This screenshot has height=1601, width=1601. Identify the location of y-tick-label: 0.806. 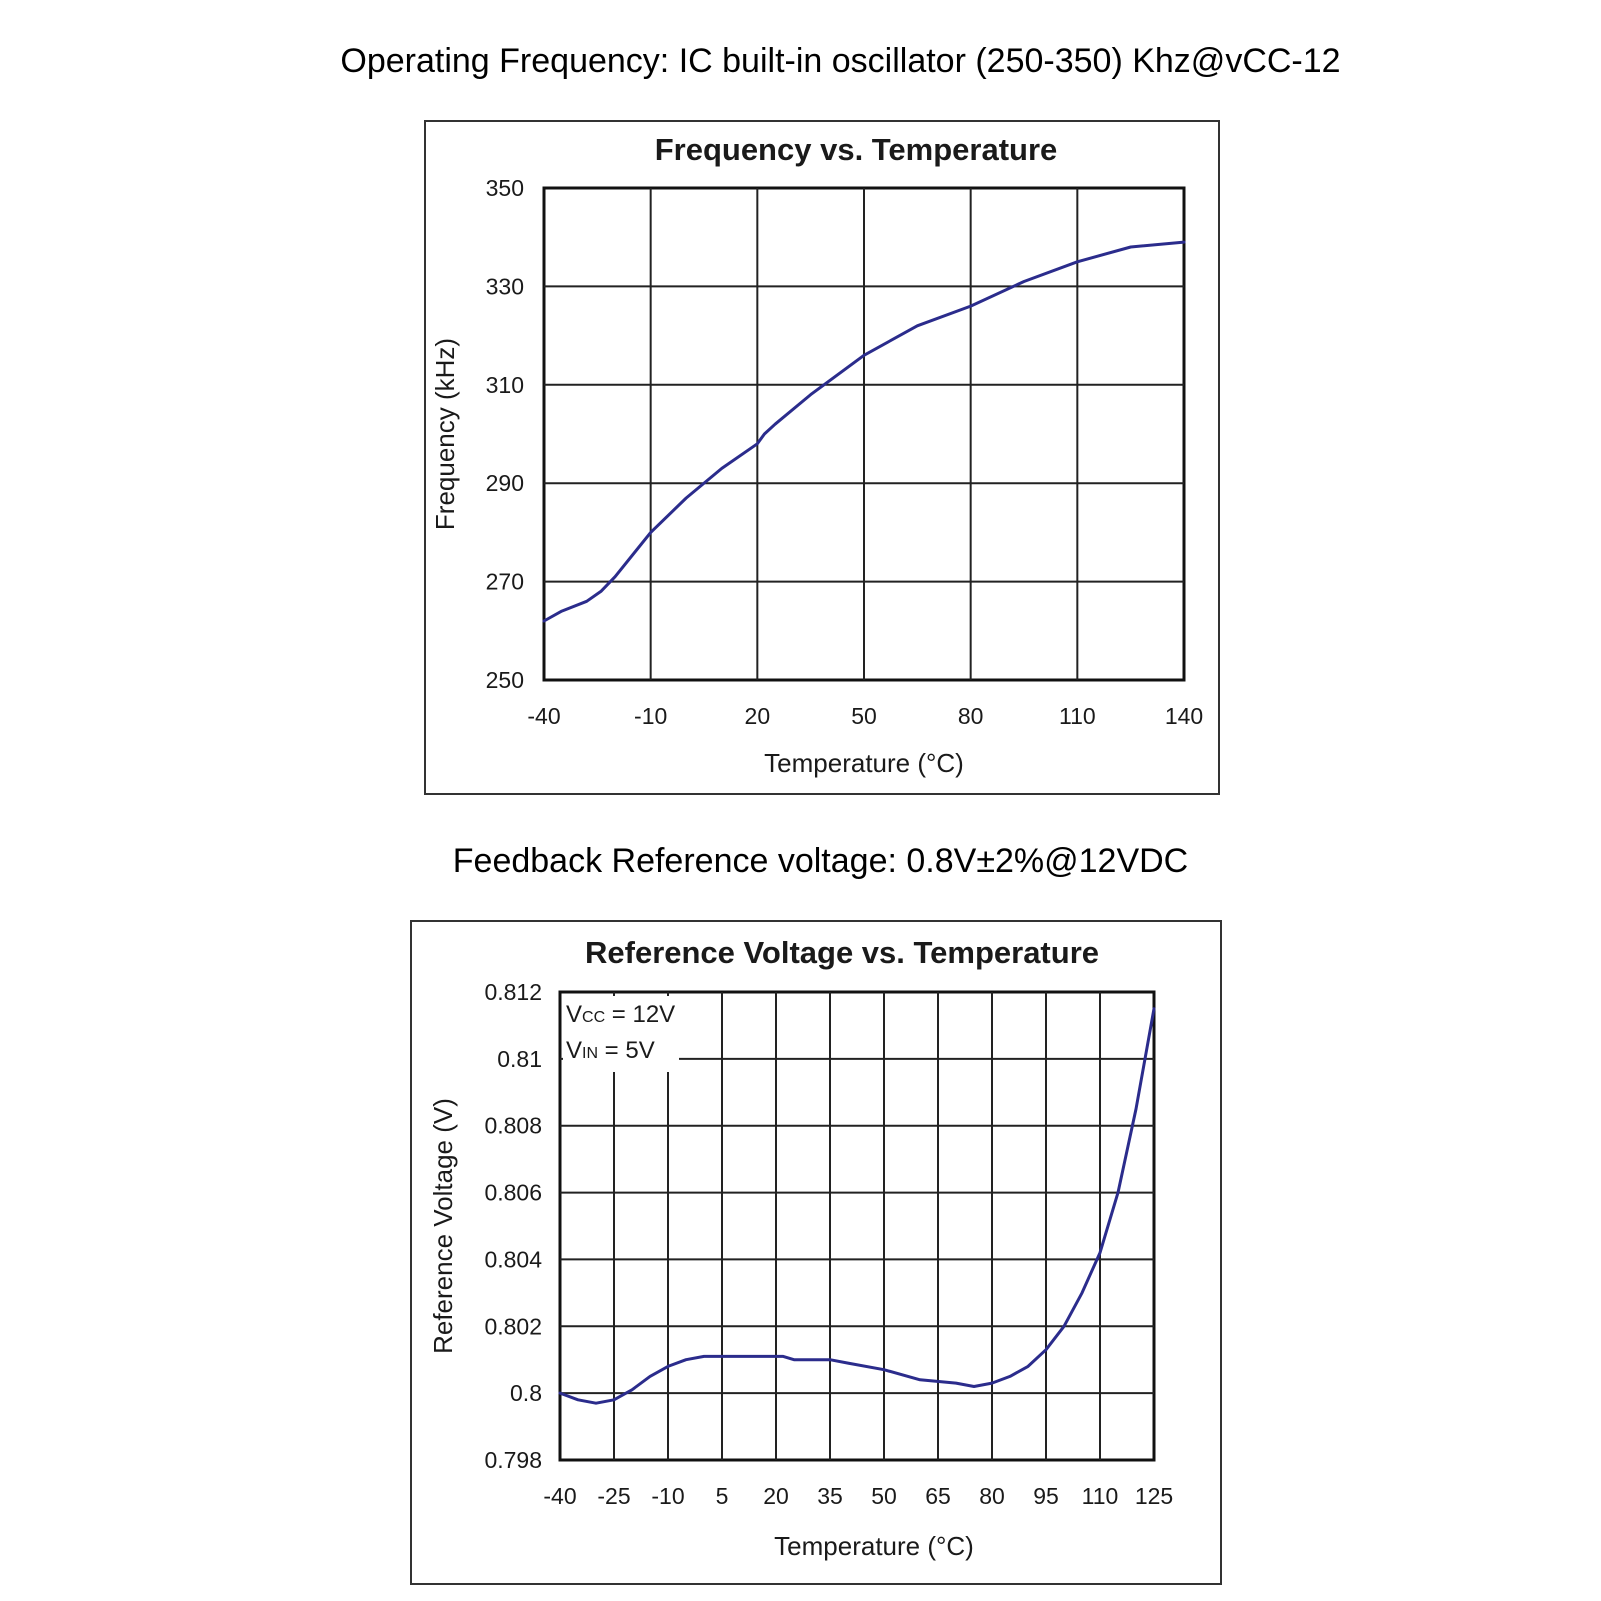
(513, 1193).